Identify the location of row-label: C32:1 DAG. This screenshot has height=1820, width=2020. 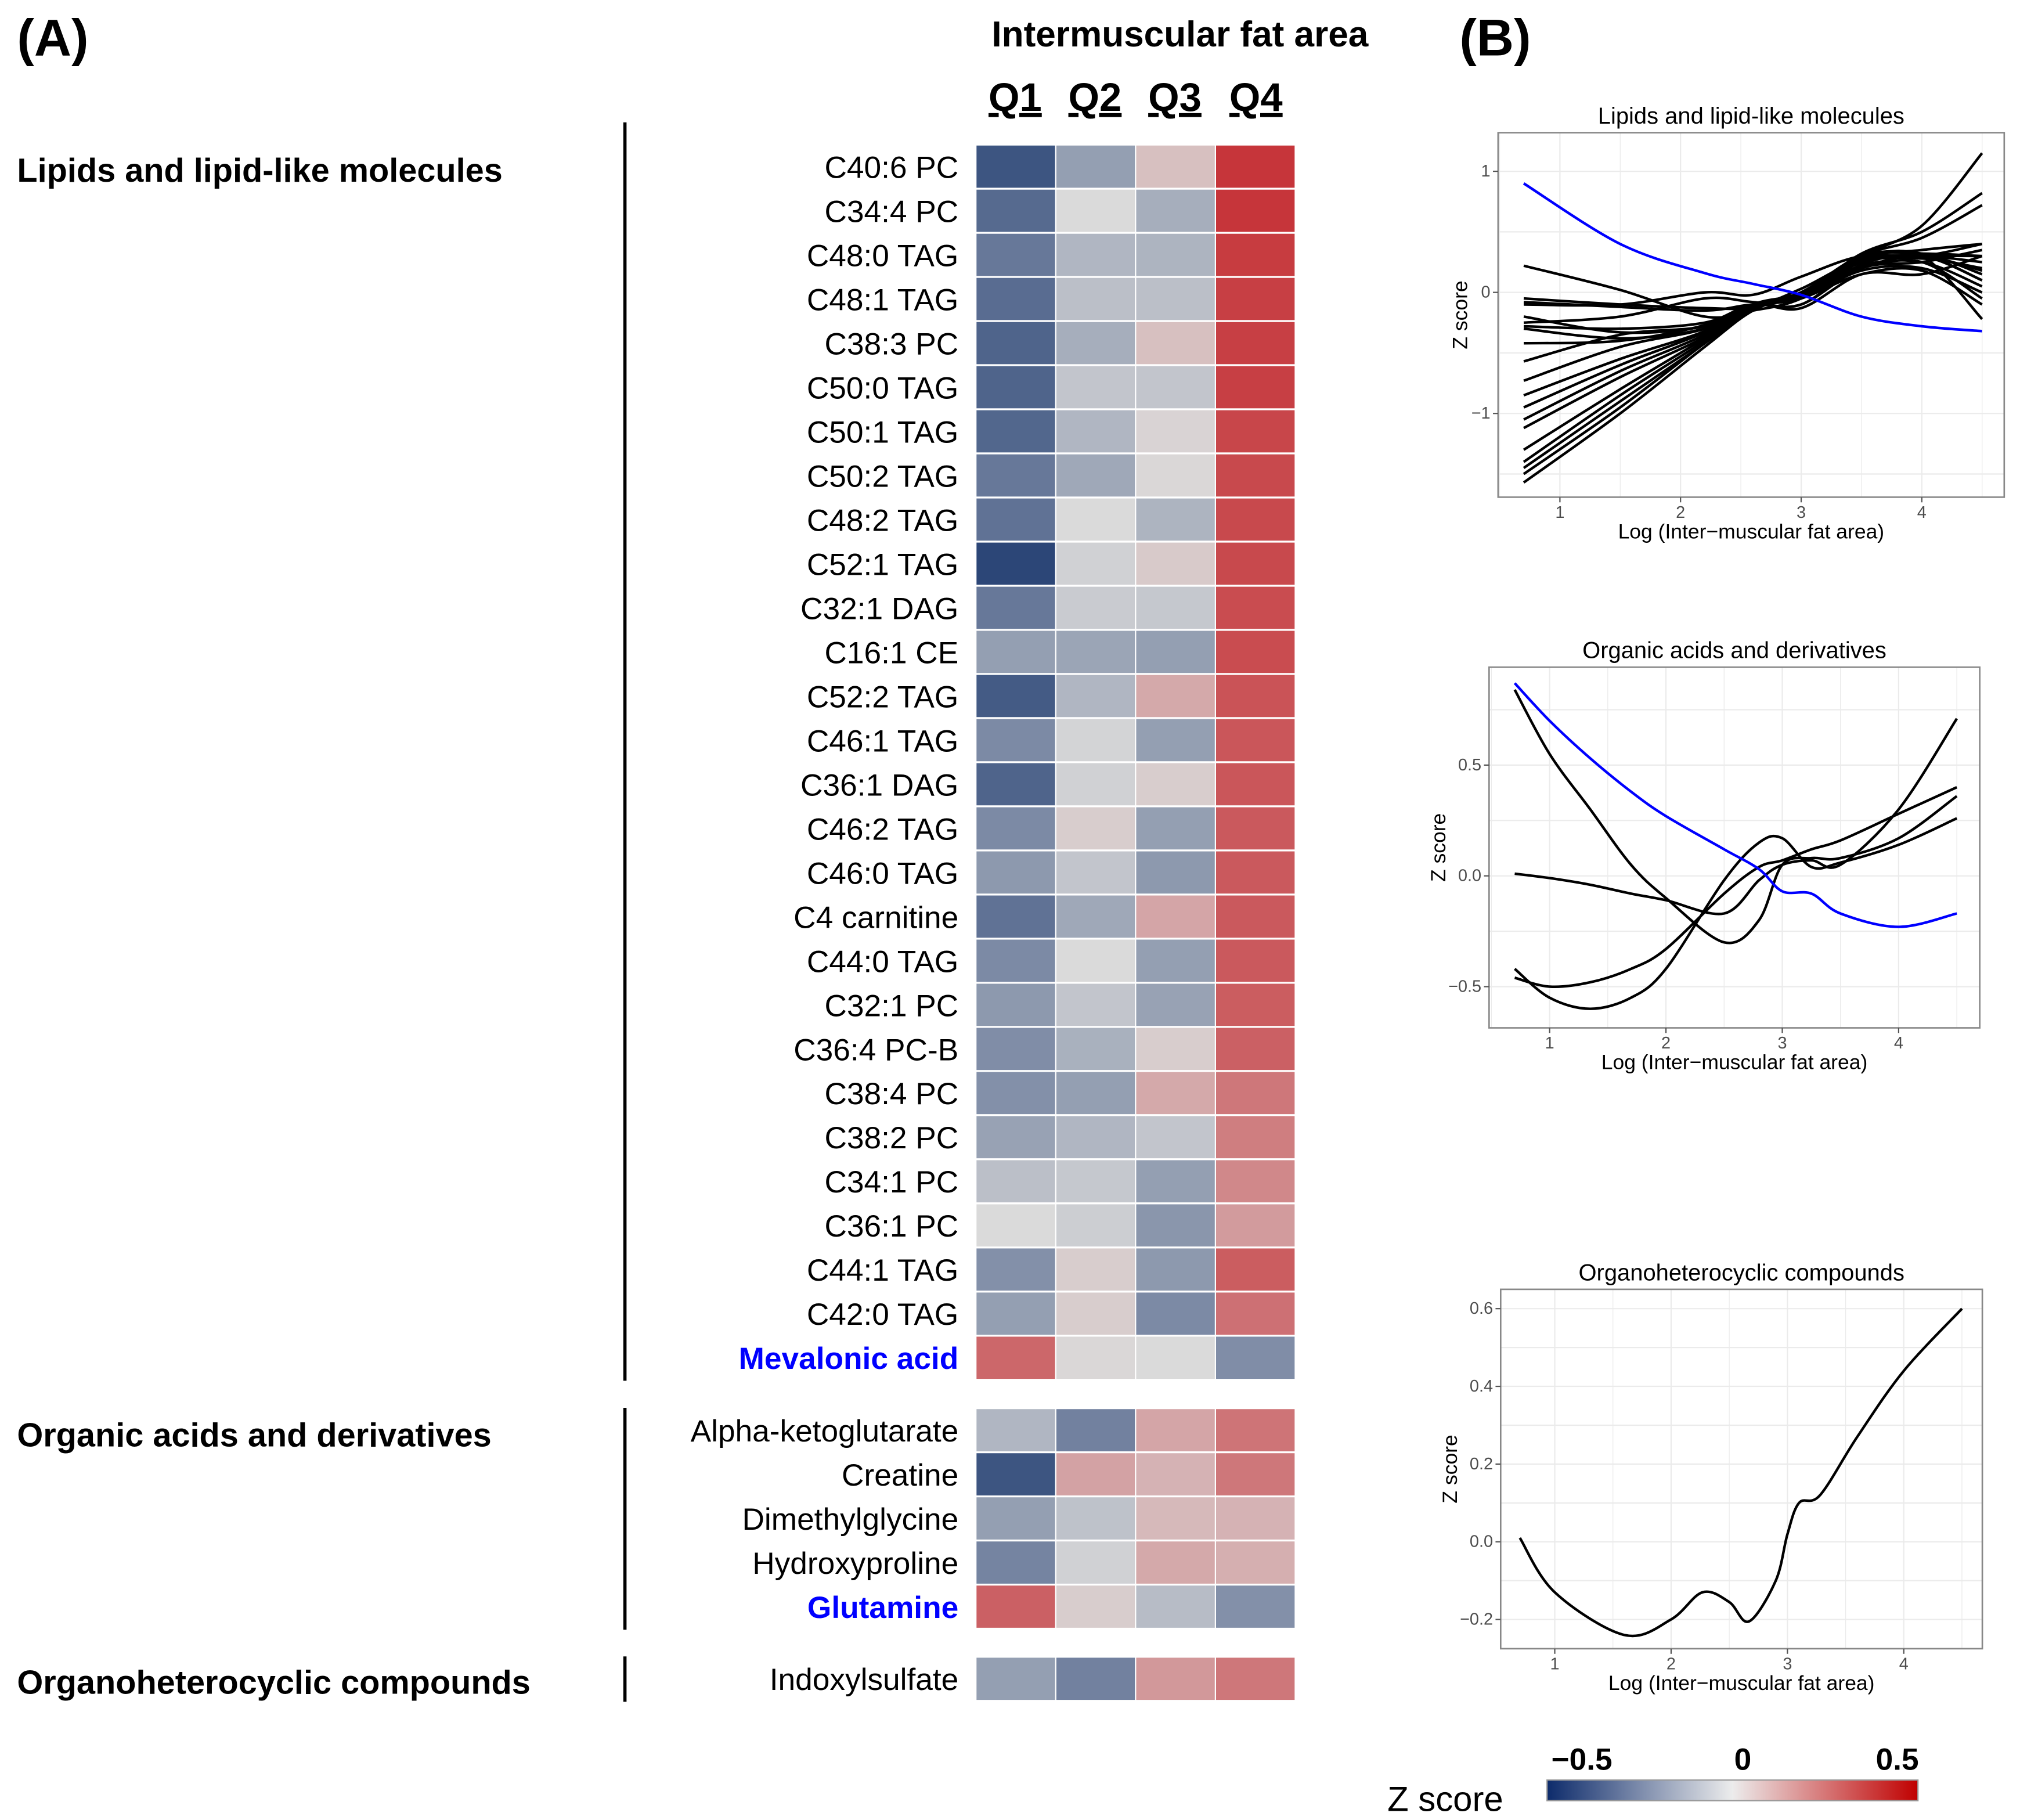
(879, 609).